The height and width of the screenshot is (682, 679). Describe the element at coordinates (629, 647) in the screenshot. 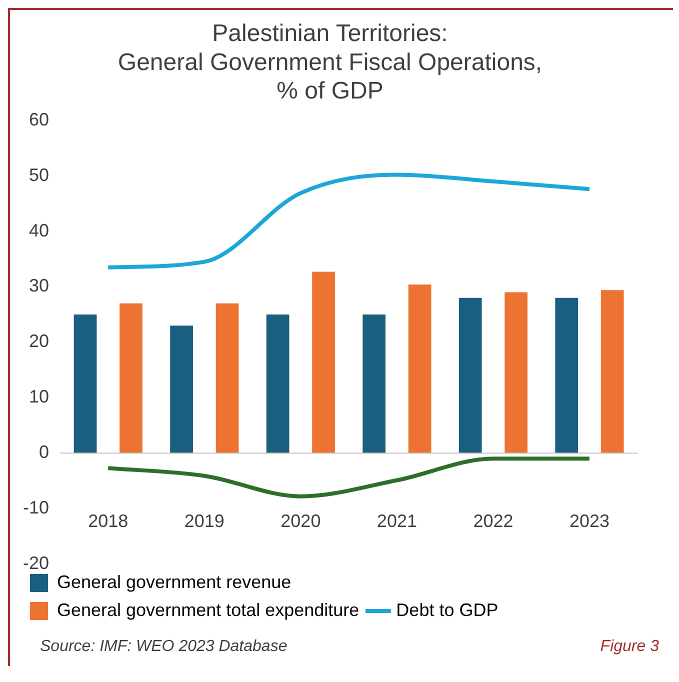

I see `caption: Figure 3` at that location.